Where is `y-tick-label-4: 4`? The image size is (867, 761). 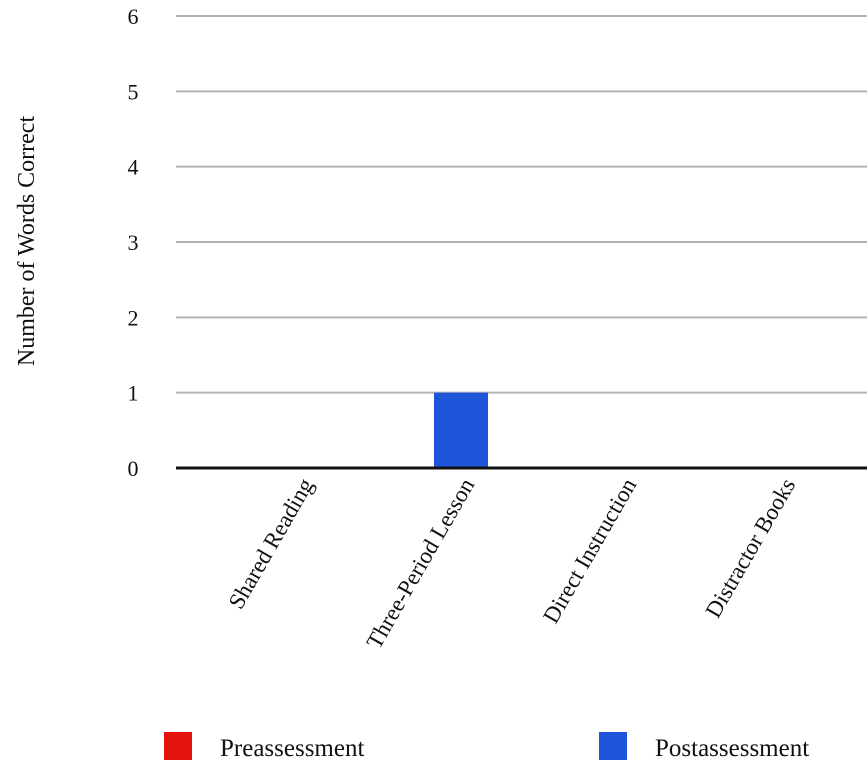
y-tick-label-4: 4 is located at coordinates (133, 167).